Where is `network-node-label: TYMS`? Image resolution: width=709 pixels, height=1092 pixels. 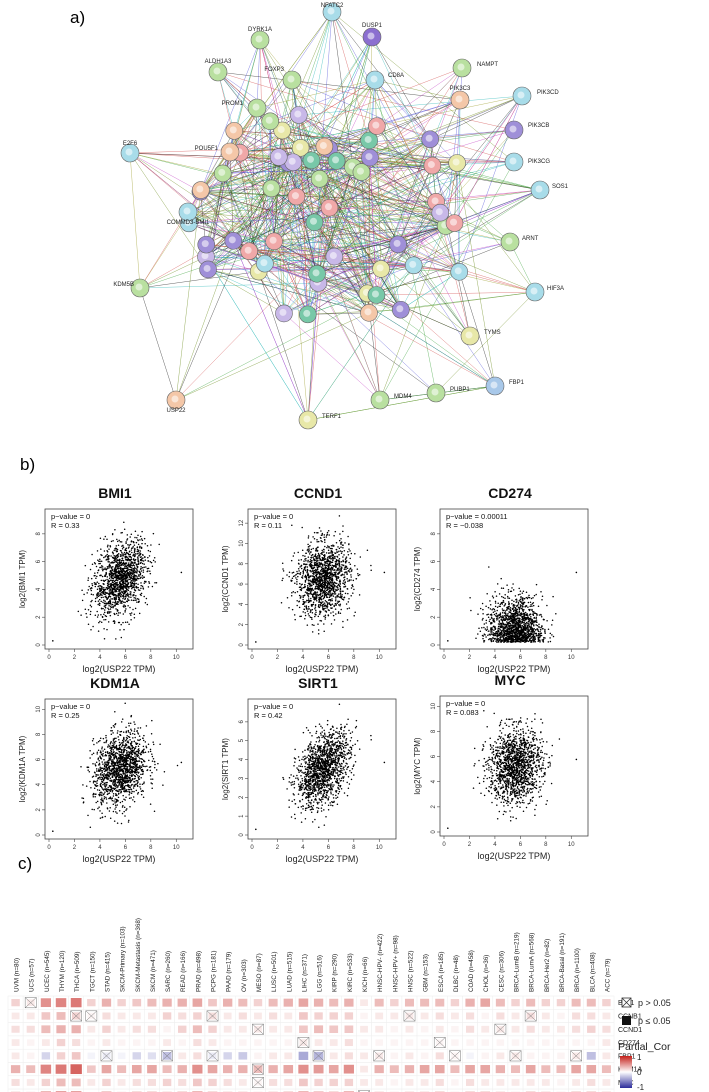 network-node-label: TYMS is located at coordinates (492, 333).